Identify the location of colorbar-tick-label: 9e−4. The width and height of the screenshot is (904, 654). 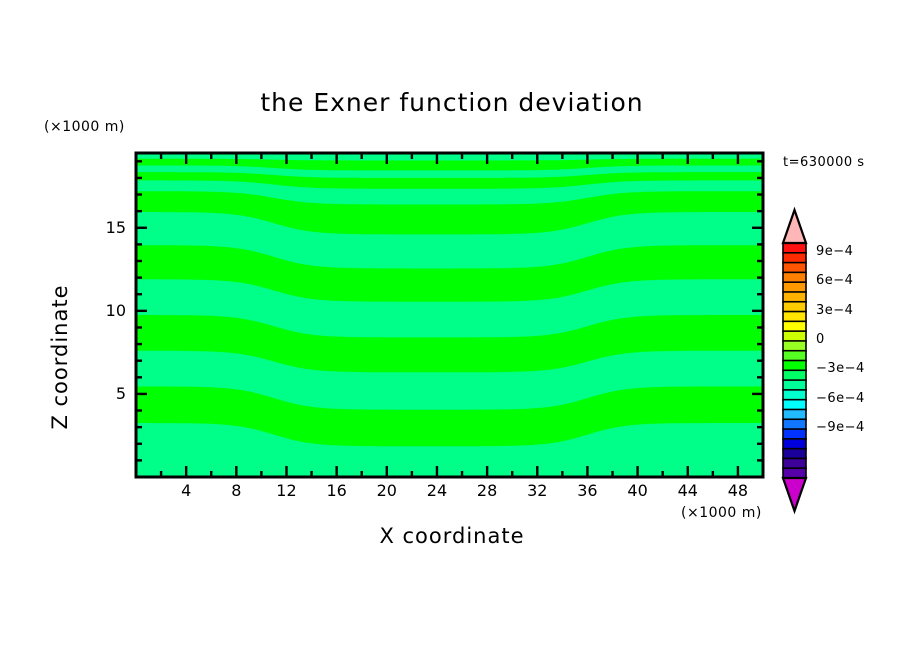
(835, 251).